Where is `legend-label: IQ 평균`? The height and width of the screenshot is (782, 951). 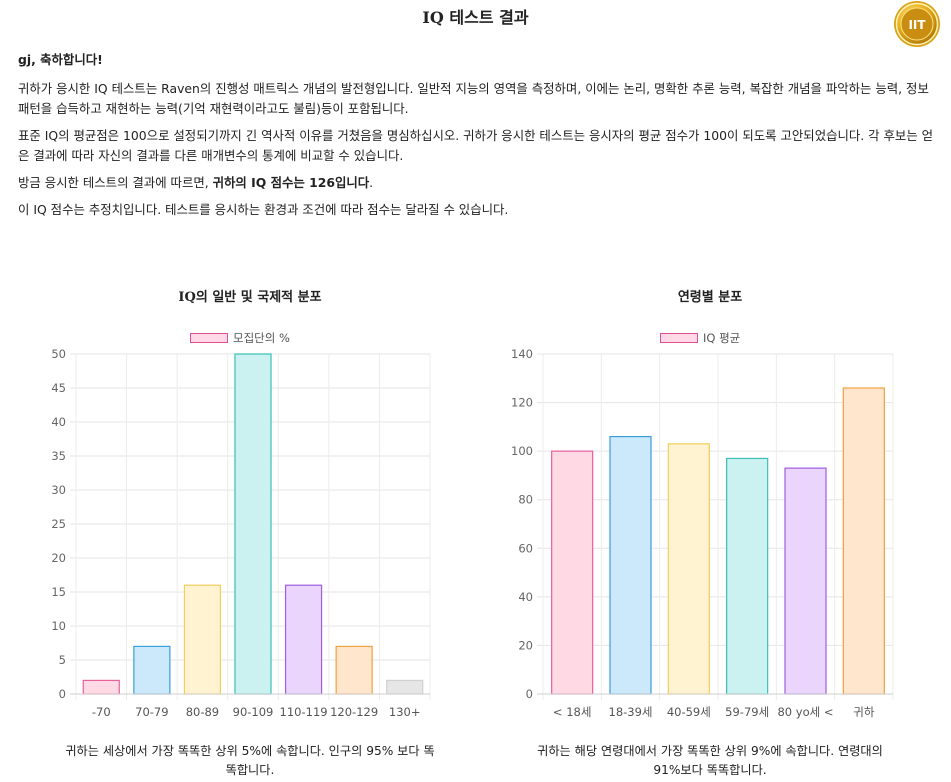 legend-label: IQ 평균 is located at coordinates (722, 338).